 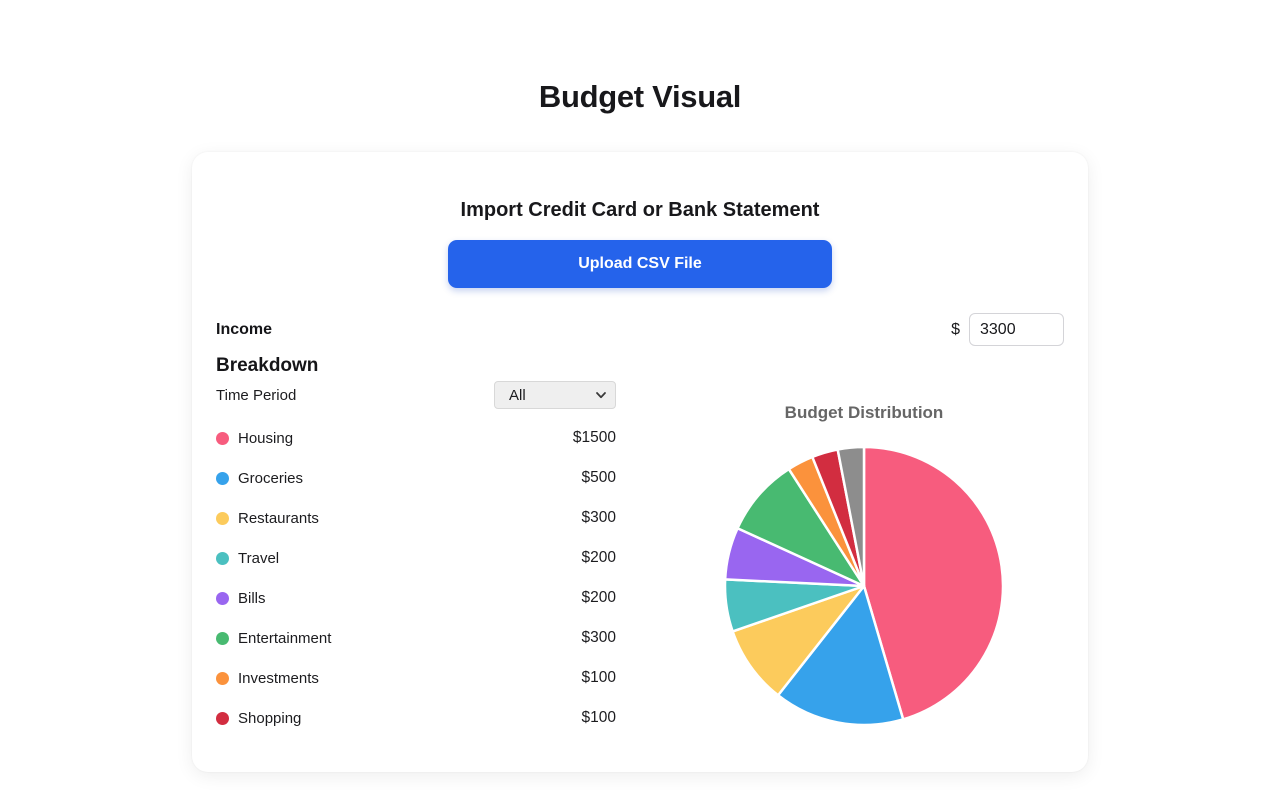 What do you see at coordinates (594, 437) in the screenshot?
I see `category-amount: $1500` at bounding box center [594, 437].